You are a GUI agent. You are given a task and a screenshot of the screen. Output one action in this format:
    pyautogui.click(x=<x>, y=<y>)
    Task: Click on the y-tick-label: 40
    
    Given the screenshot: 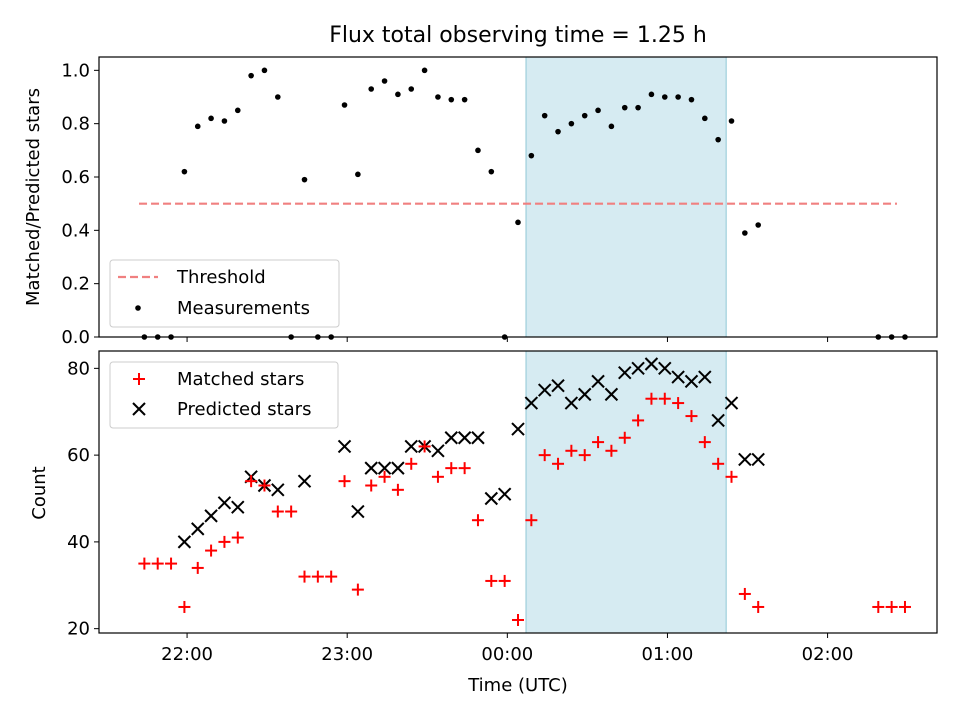 What is the action you would take?
    pyautogui.click(x=78, y=542)
    